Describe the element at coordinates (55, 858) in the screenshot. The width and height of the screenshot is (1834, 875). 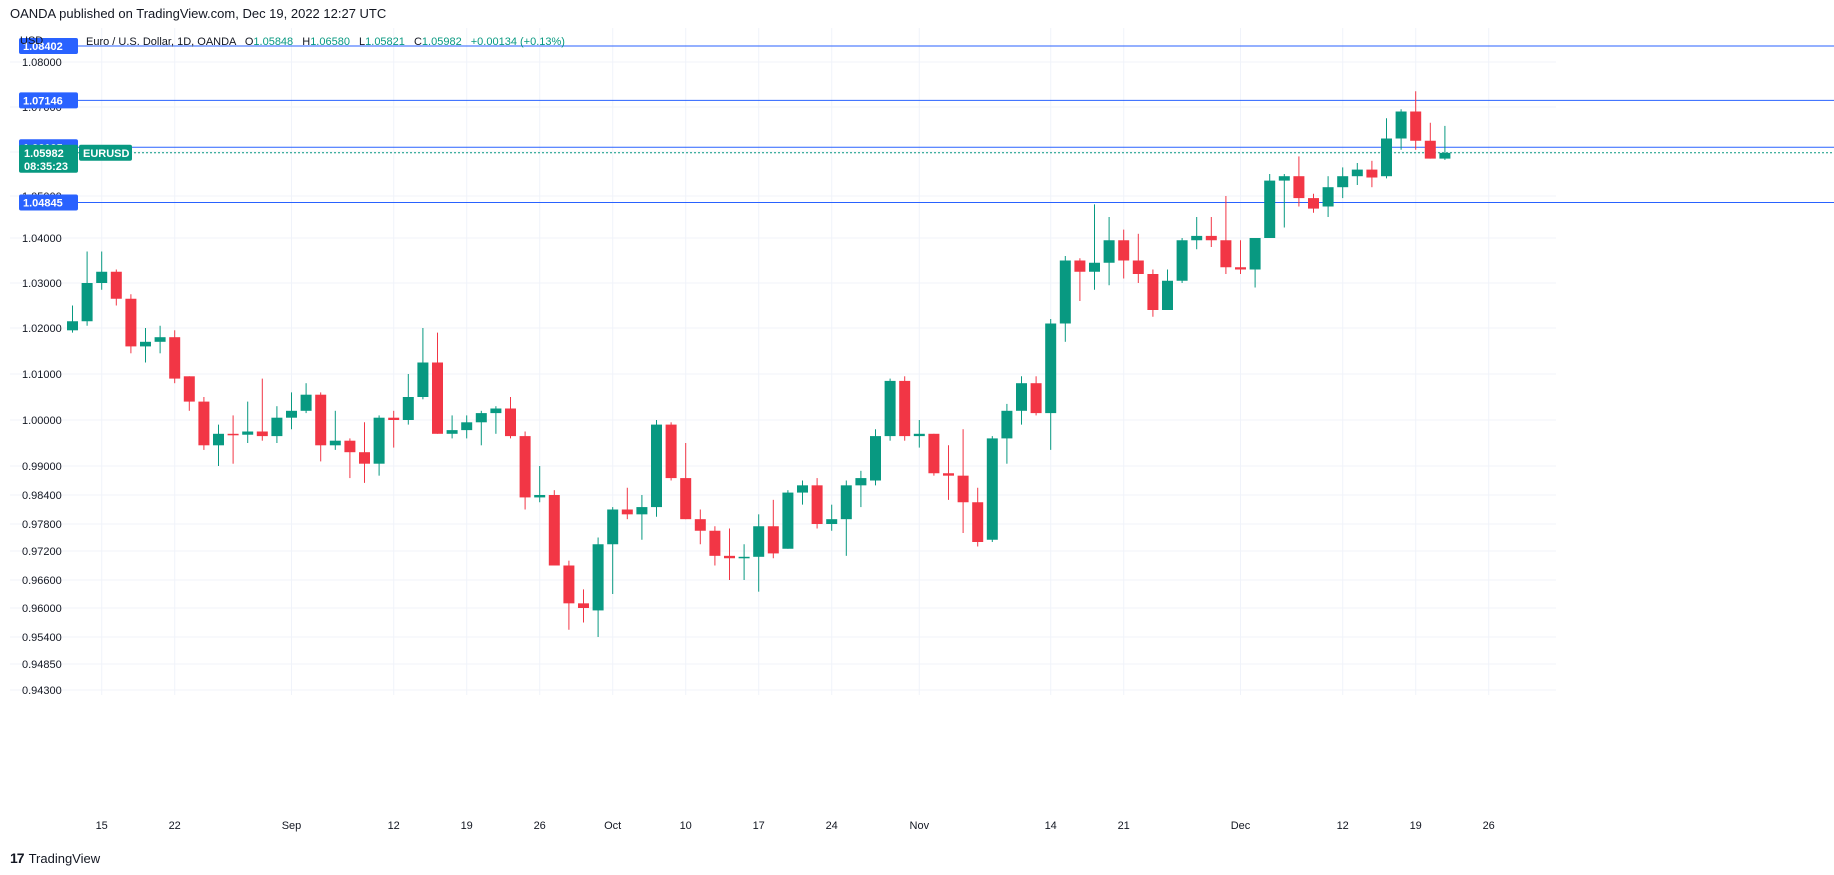
I see `footer-brand: 17 TradingView` at that location.